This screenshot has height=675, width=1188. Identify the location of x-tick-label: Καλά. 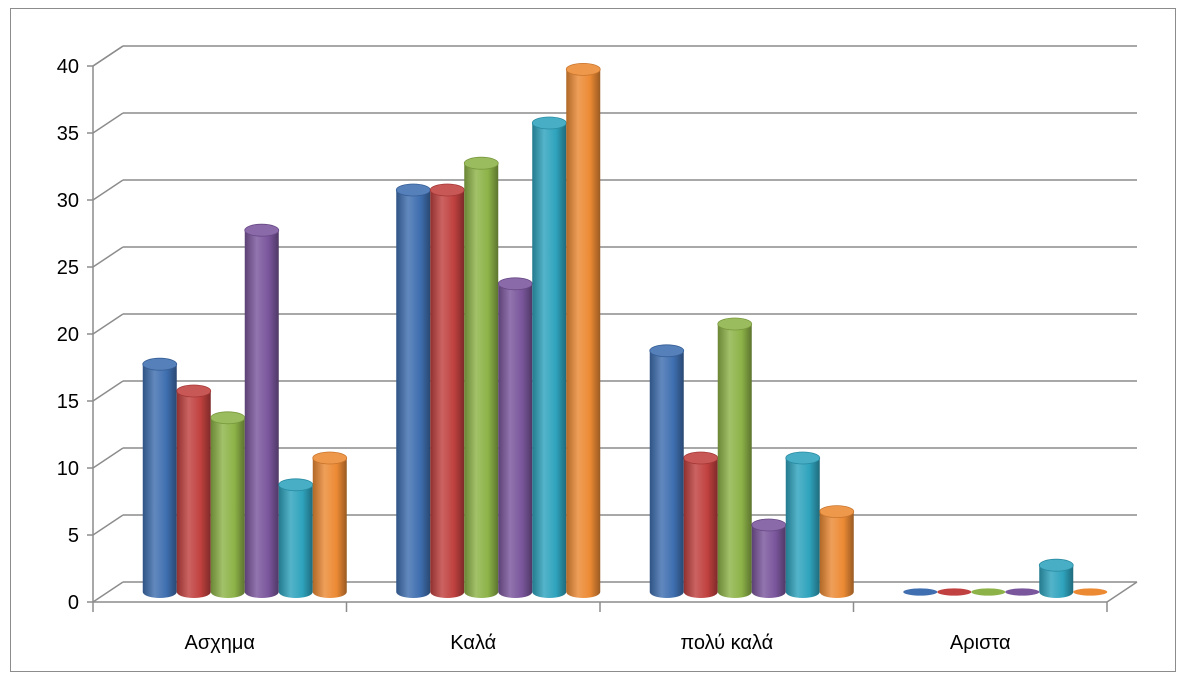
(473, 643).